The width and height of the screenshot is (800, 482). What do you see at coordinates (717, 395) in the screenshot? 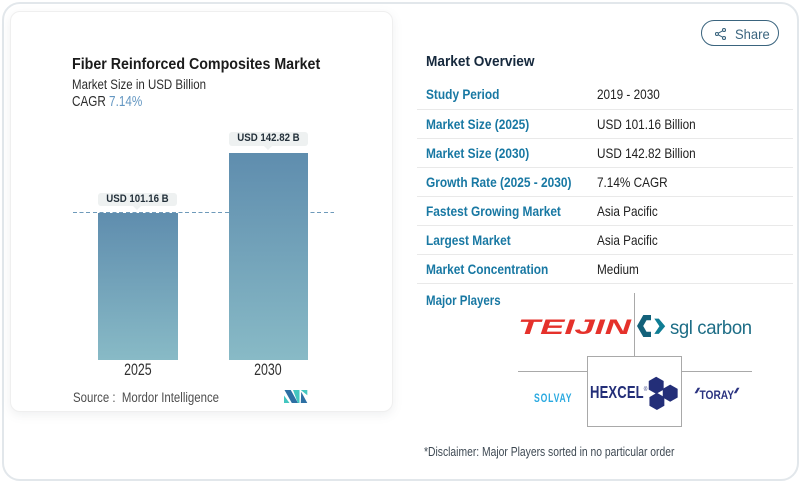
I see `svg-text: TORAY` at bounding box center [717, 395].